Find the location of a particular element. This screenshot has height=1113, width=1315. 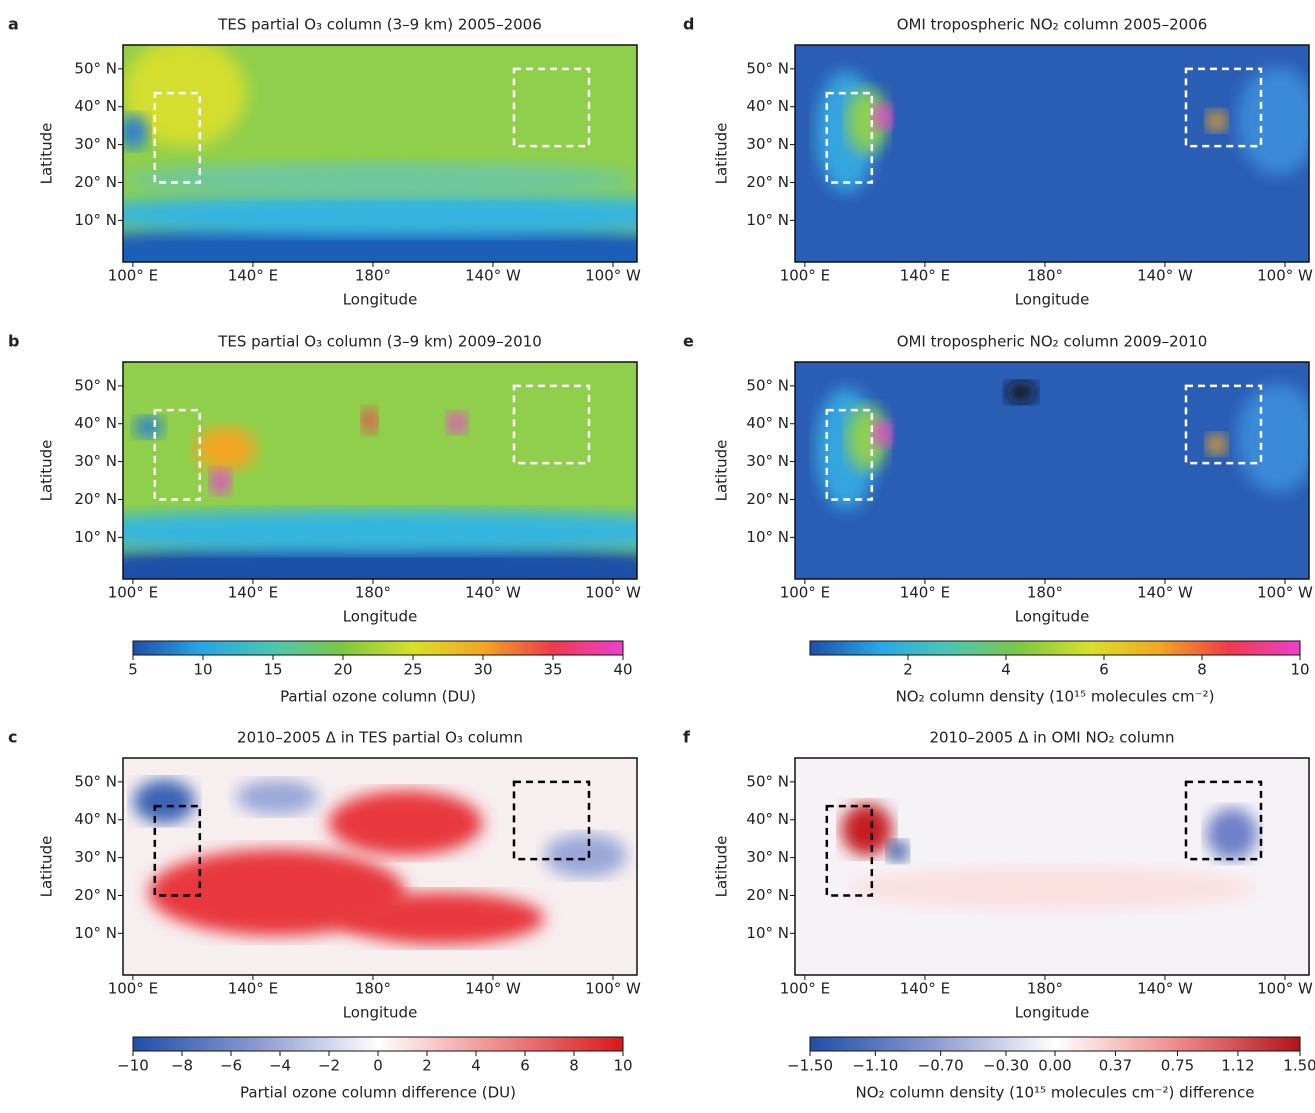

colorbar-tick-label: 2 is located at coordinates (908, 670).